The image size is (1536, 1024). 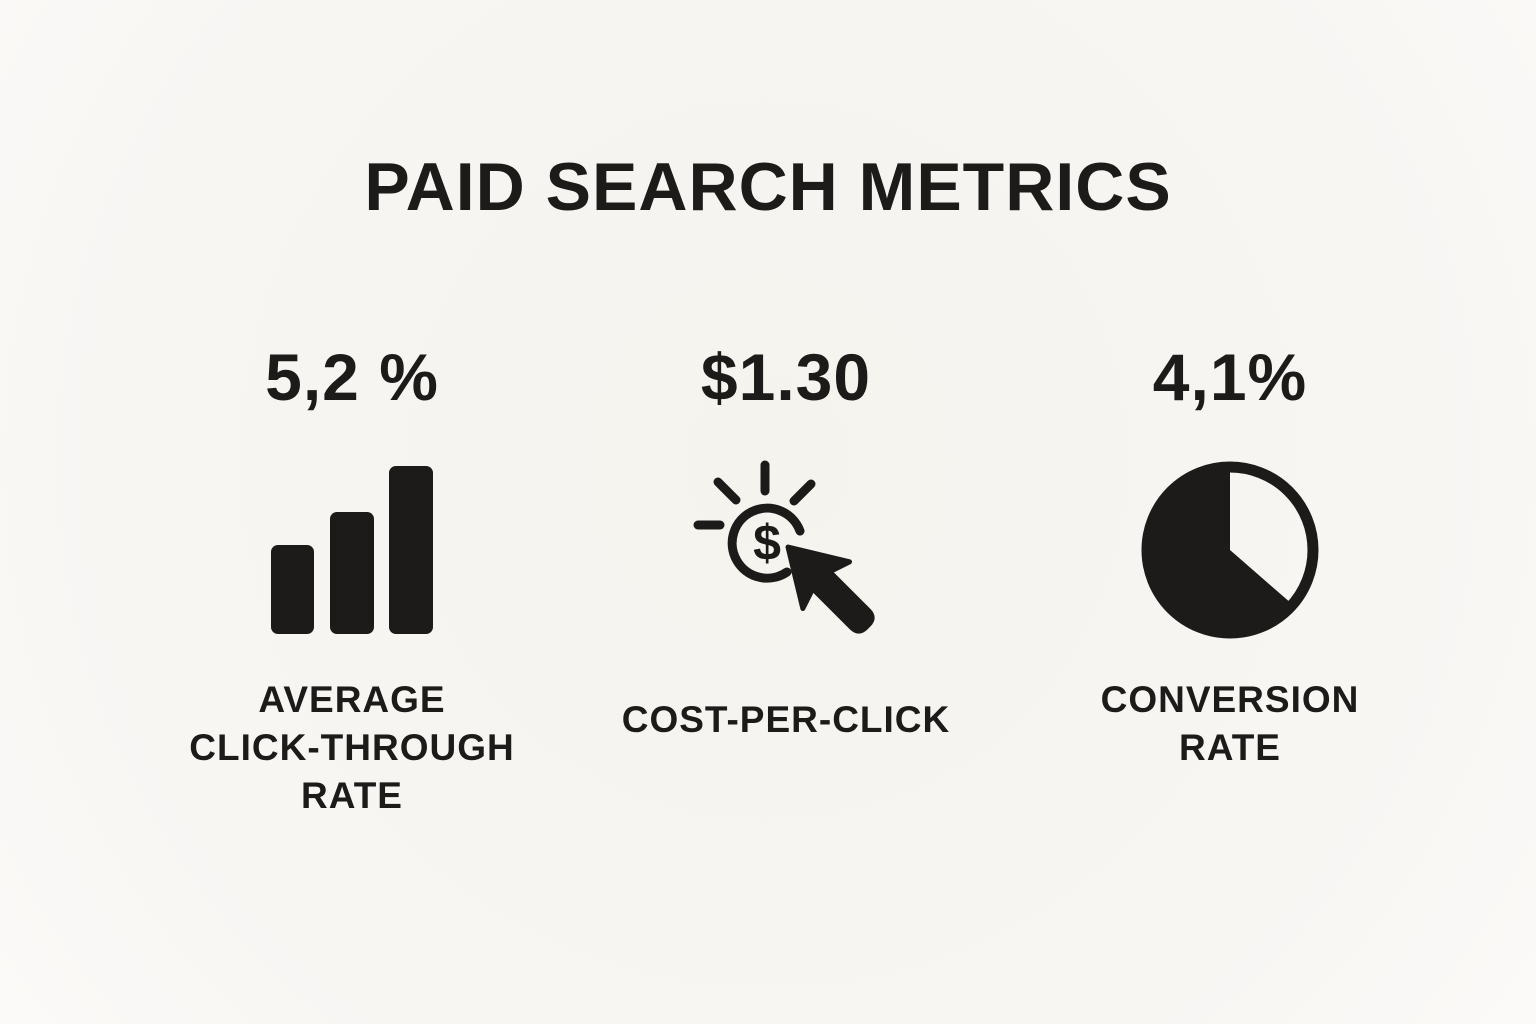 What do you see at coordinates (830, 589) in the screenshot?
I see `cursor-arrow-icon` at bounding box center [830, 589].